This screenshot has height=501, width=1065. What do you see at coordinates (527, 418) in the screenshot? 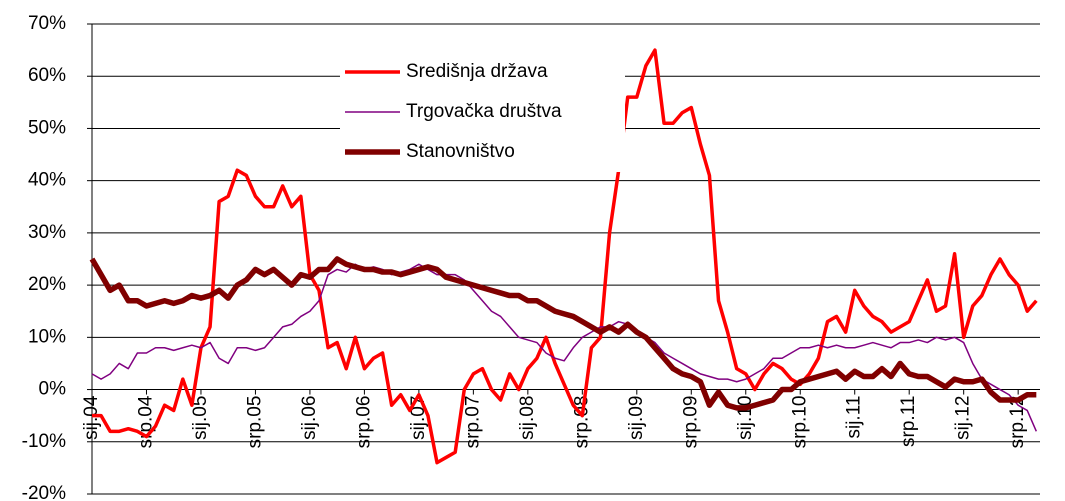
I see `x-tick-label: sij.08` at bounding box center [527, 418].